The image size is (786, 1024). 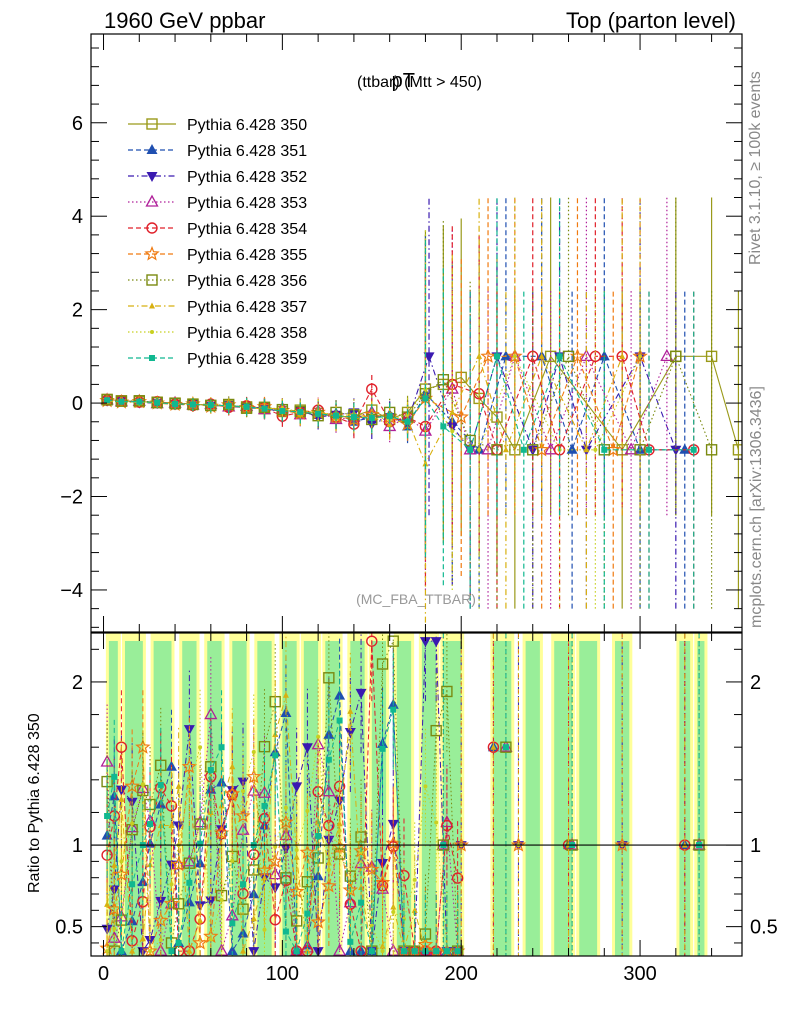 What do you see at coordinates (247, 307) in the screenshot?
I see `legend-label-7: Pythia 6.428 357` at bounding box center [247, 307].